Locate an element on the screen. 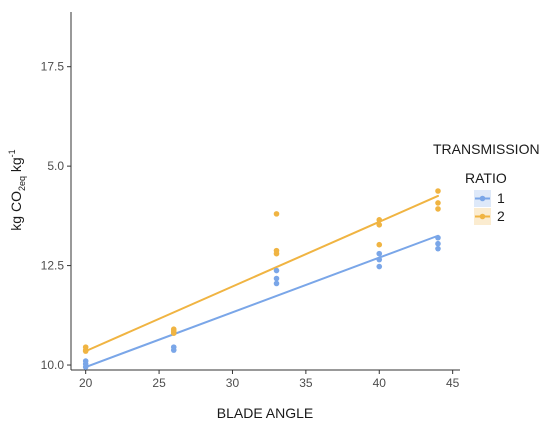 Image resolution: width=550 pixels, height=432 pixels. x-tick-label: 30 is located at coordinates (233, 383).